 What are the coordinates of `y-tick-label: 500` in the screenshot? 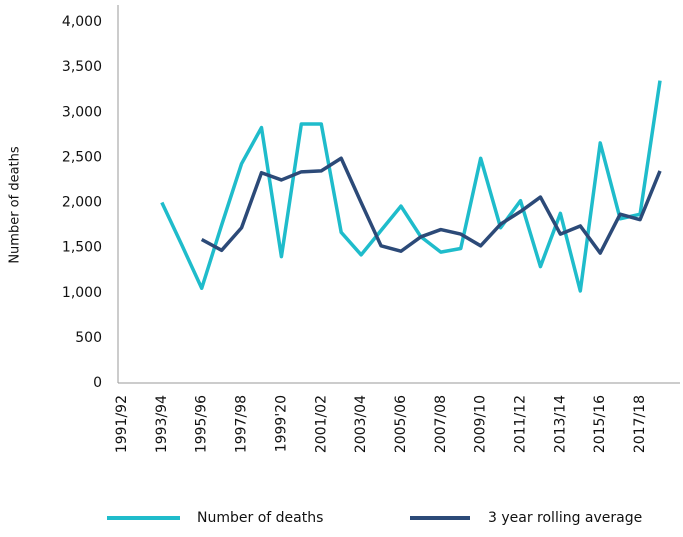 It's located at (88, 338).